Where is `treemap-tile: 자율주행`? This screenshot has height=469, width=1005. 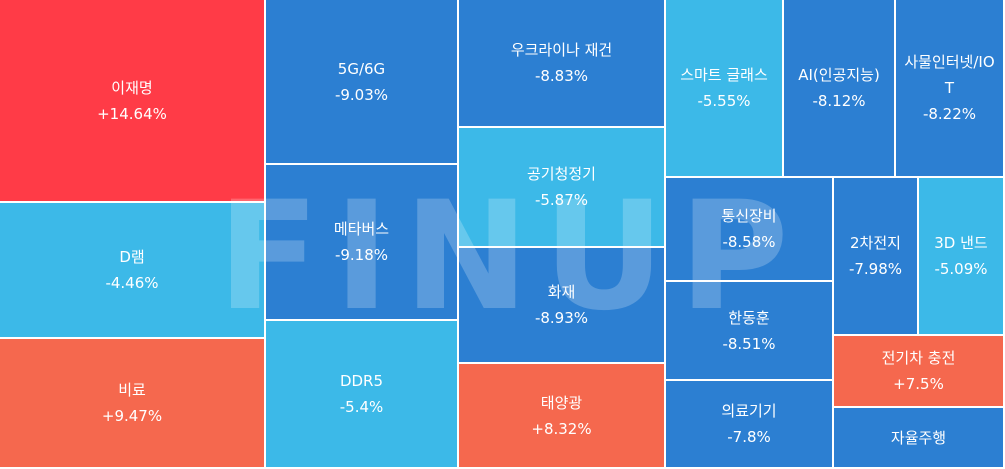
treemap-tile: 자율주행 is located at coordinates (919, 438).